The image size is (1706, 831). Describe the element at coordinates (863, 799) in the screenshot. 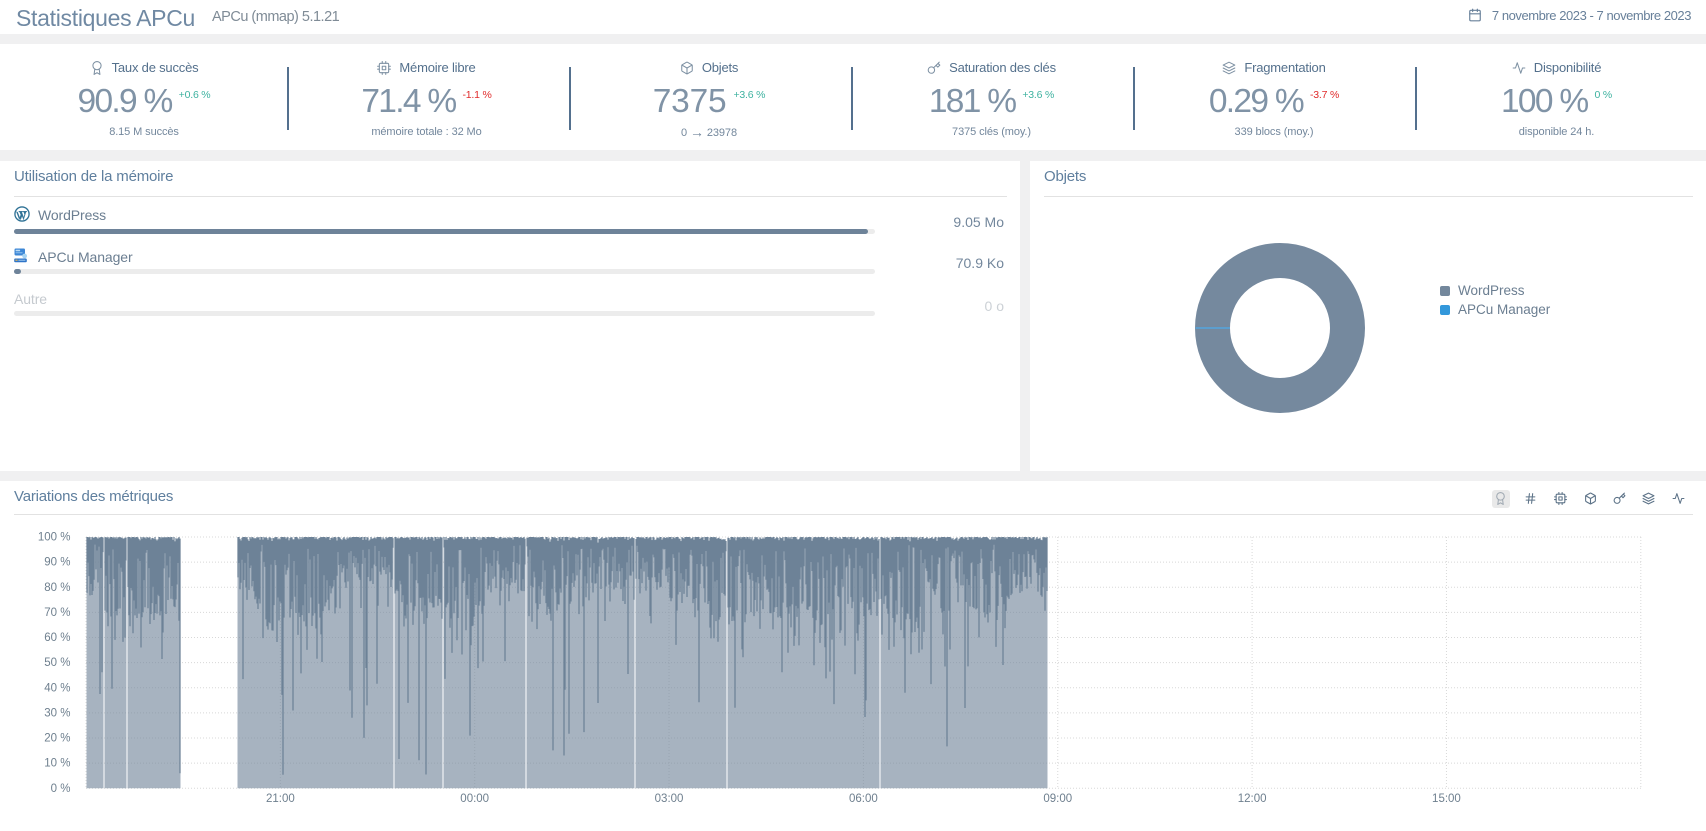

I see `svg-text: 06:00` at that location.